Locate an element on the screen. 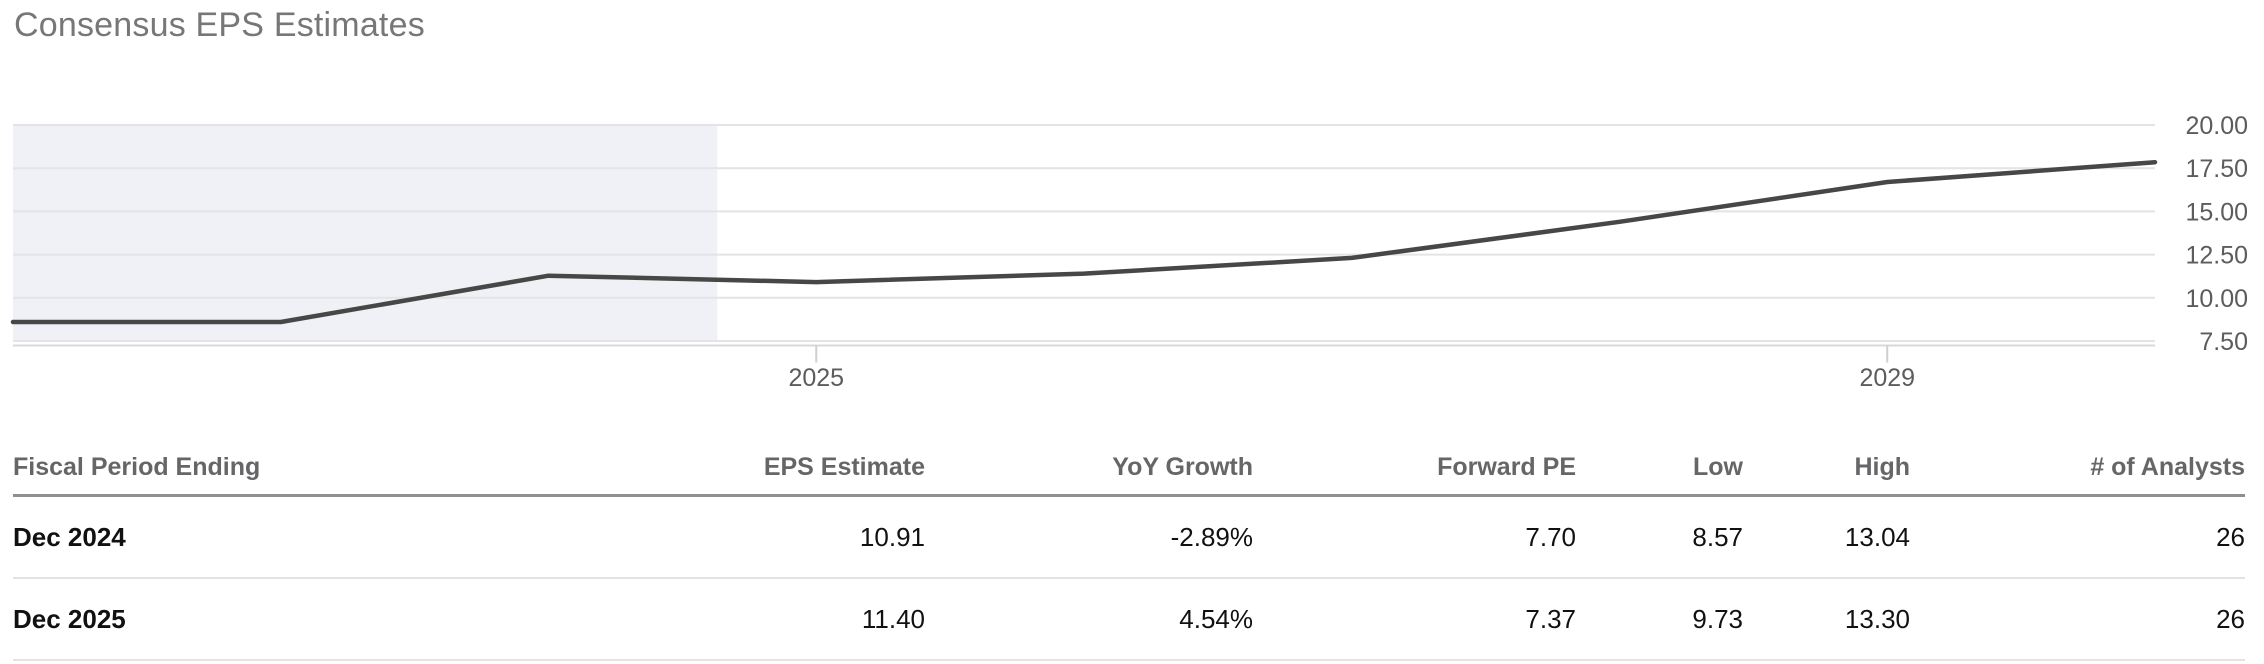  table-cell: 4.54% is located at coordinates (1089, 619).